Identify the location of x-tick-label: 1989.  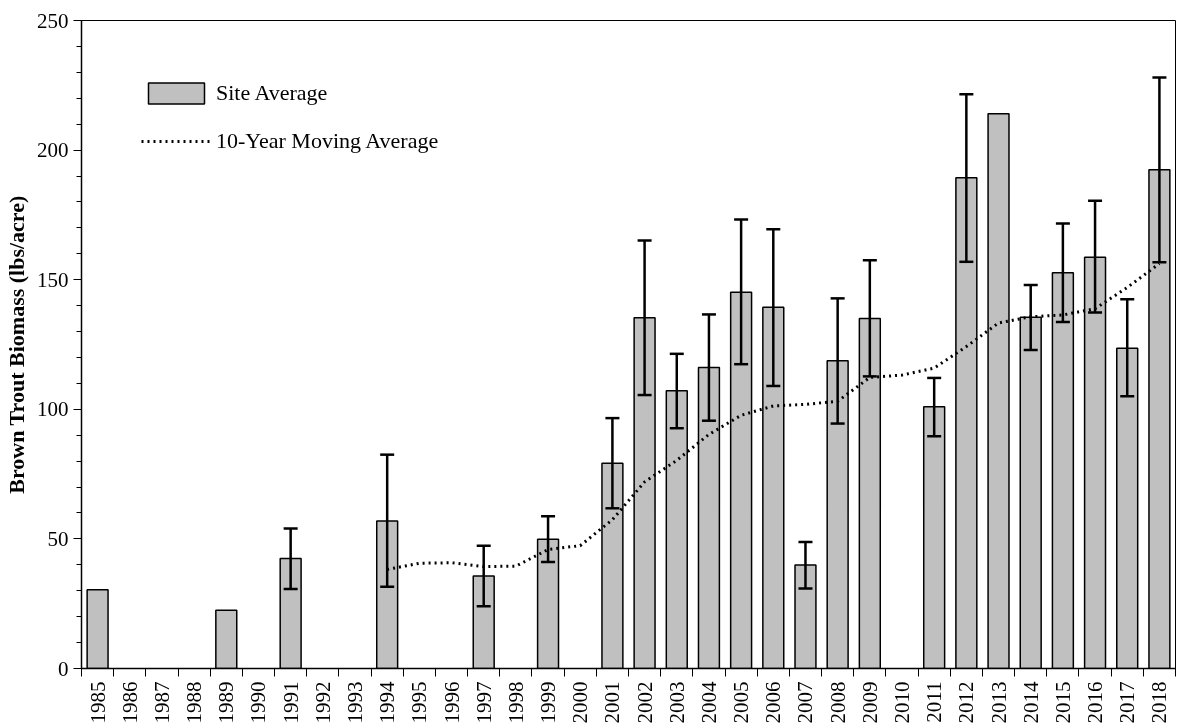
(226, 702).